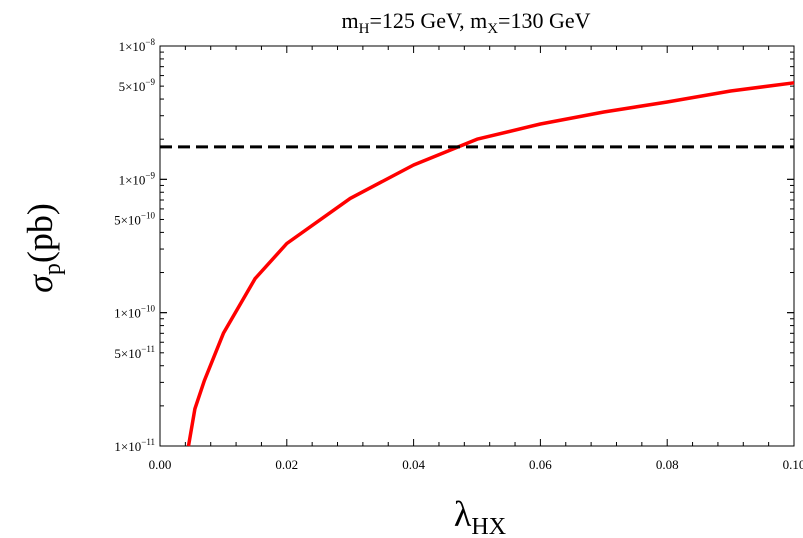 This screenshot has height=538, width=803. I want to click on x-tick-label: 0.02, so click(286, 464).